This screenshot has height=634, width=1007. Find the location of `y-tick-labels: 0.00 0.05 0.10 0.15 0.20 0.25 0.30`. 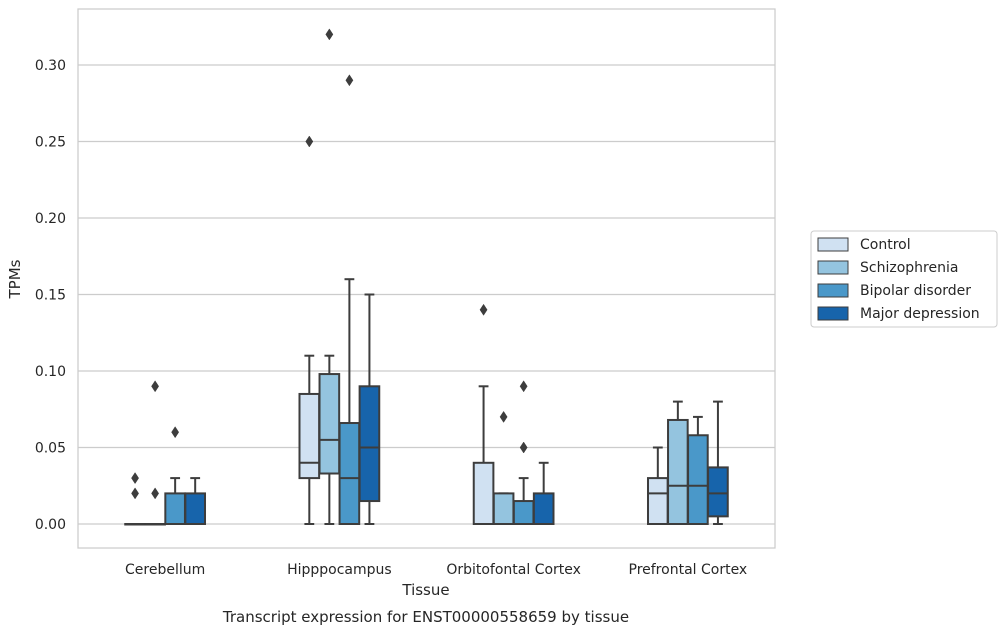

y-tick-labels: 0.00 0.05 0.10 0.15 0.20 0.25 0.30 is located at coordinates (50, 295).